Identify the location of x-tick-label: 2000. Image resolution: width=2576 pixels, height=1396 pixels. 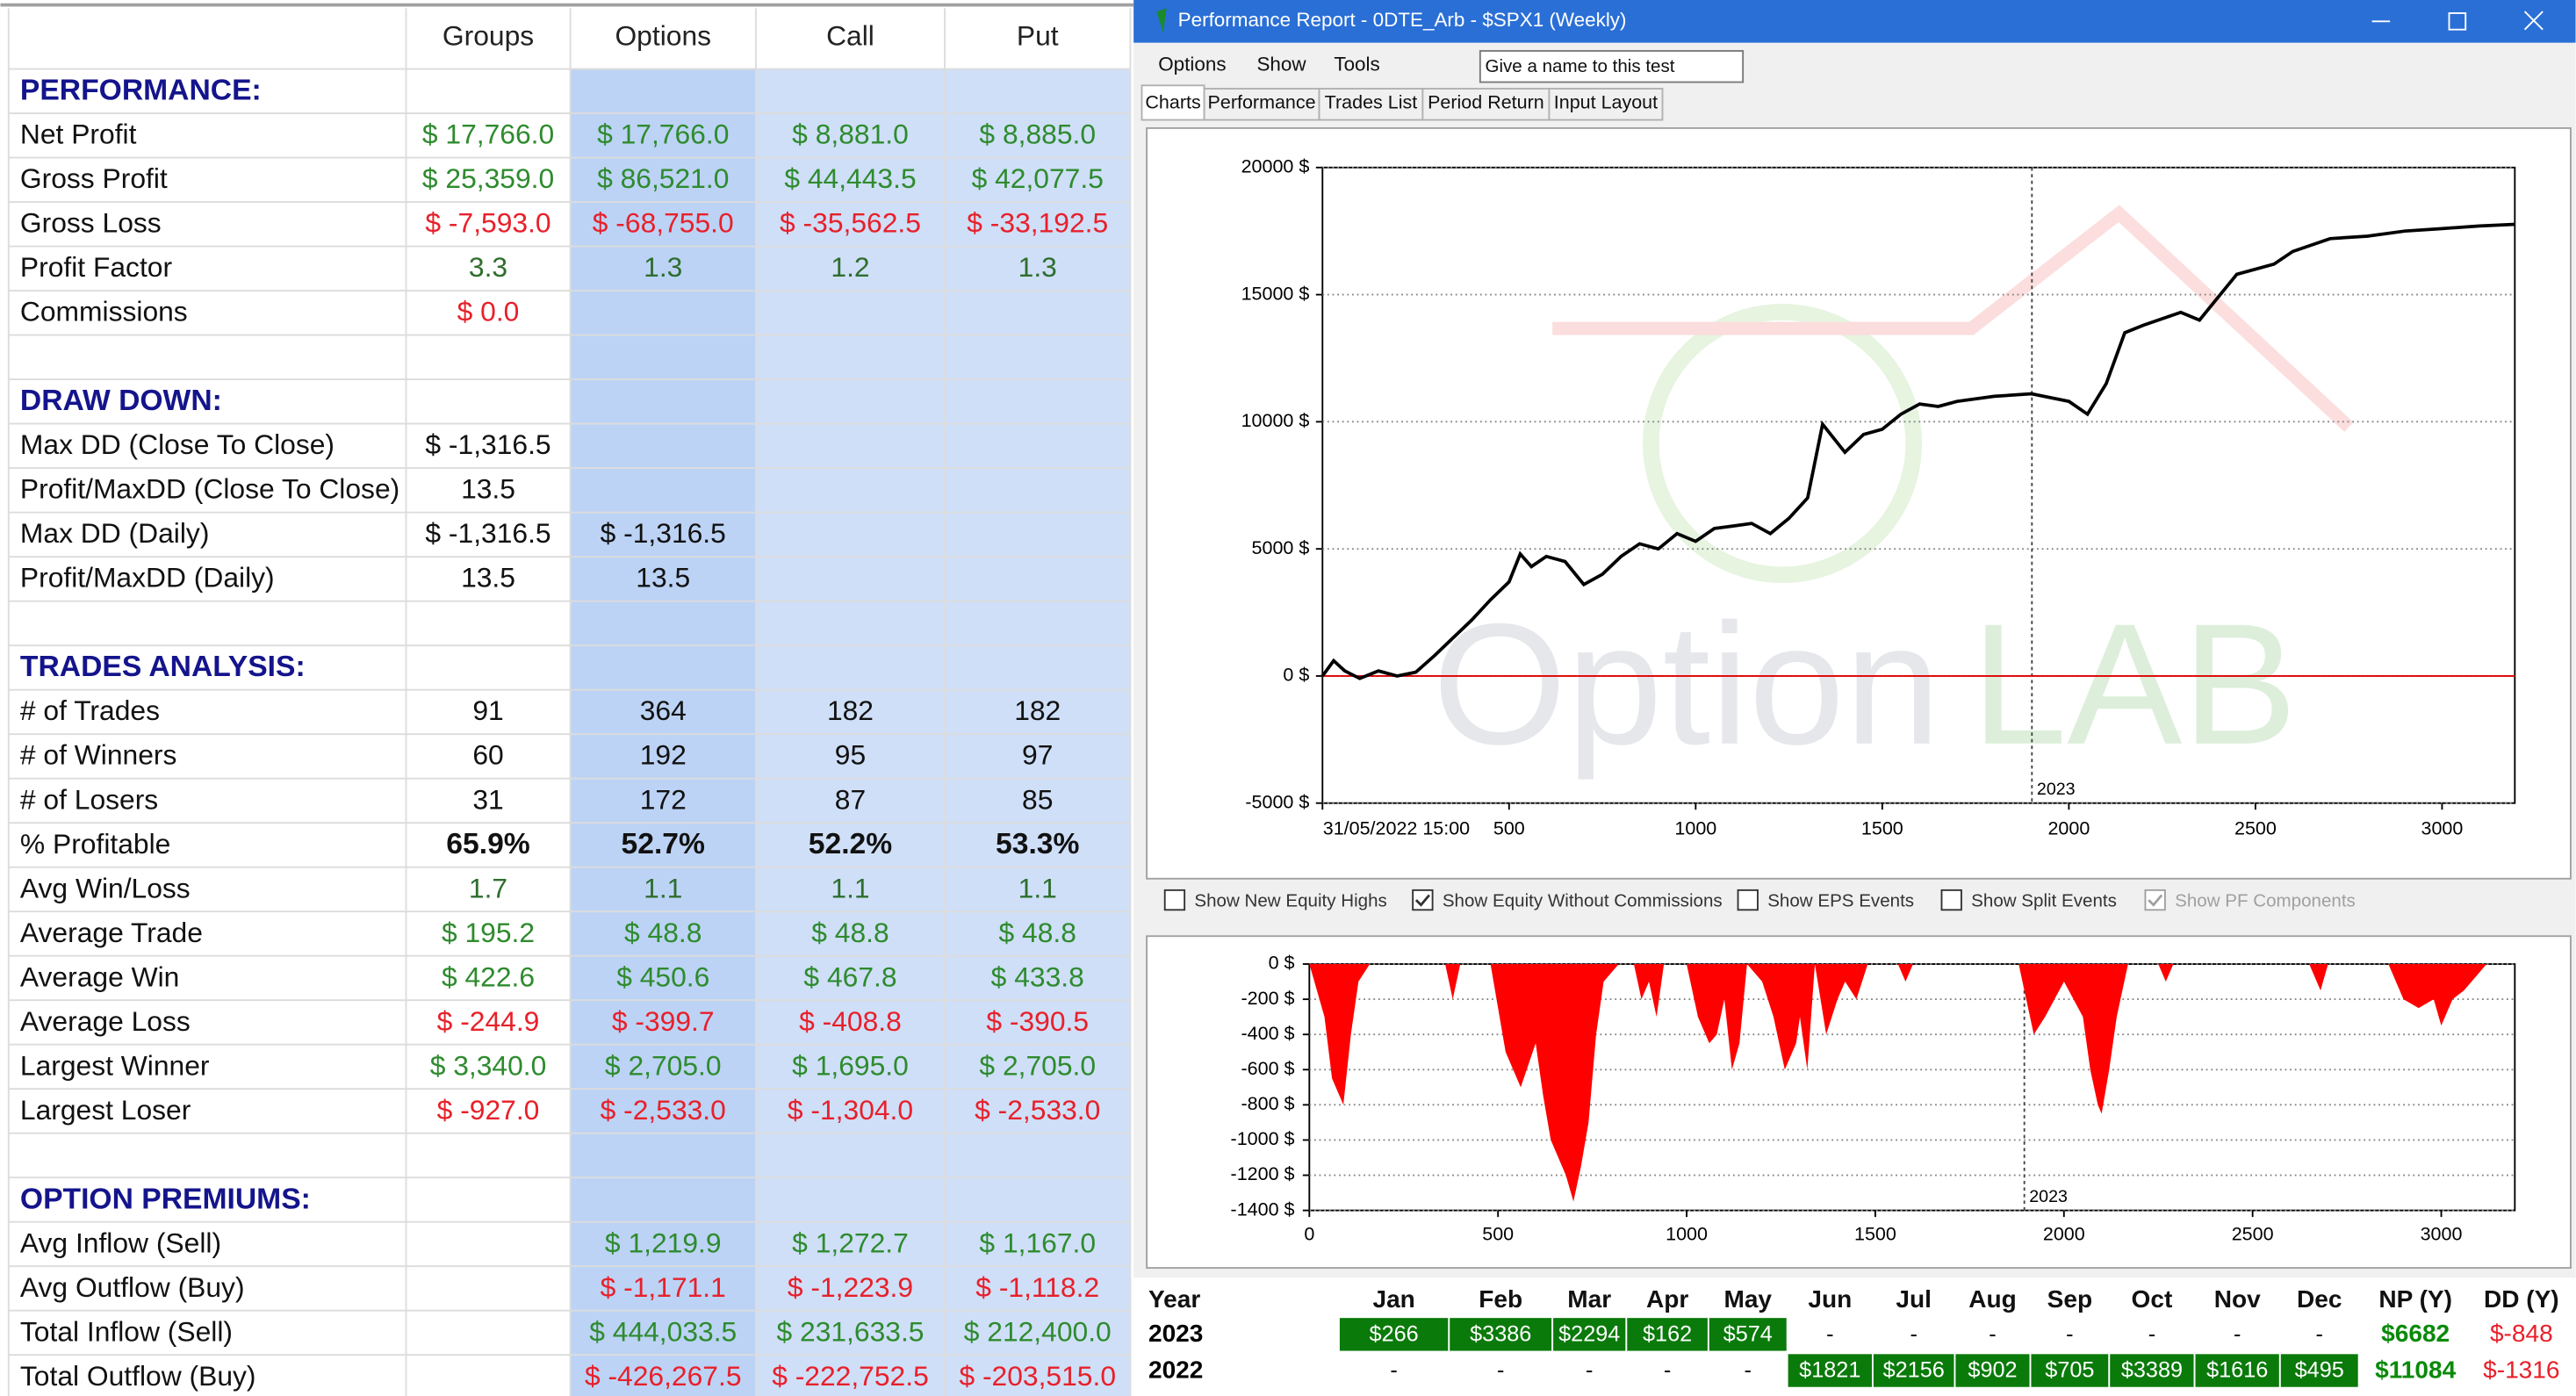
(2064, 1233).